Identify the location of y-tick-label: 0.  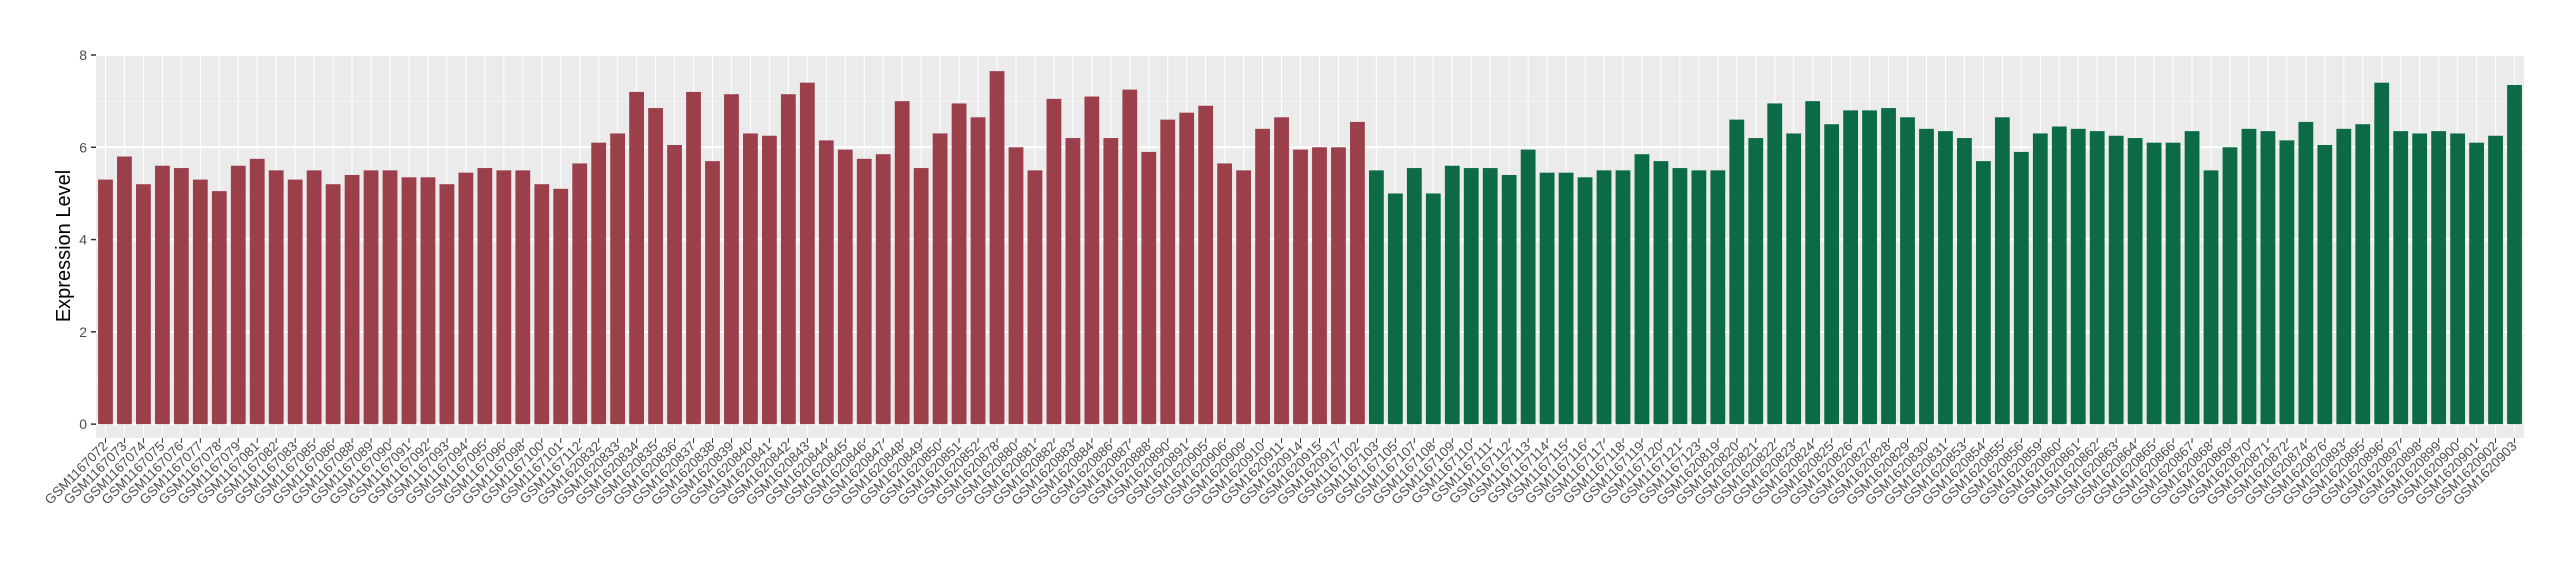
(83, 424).